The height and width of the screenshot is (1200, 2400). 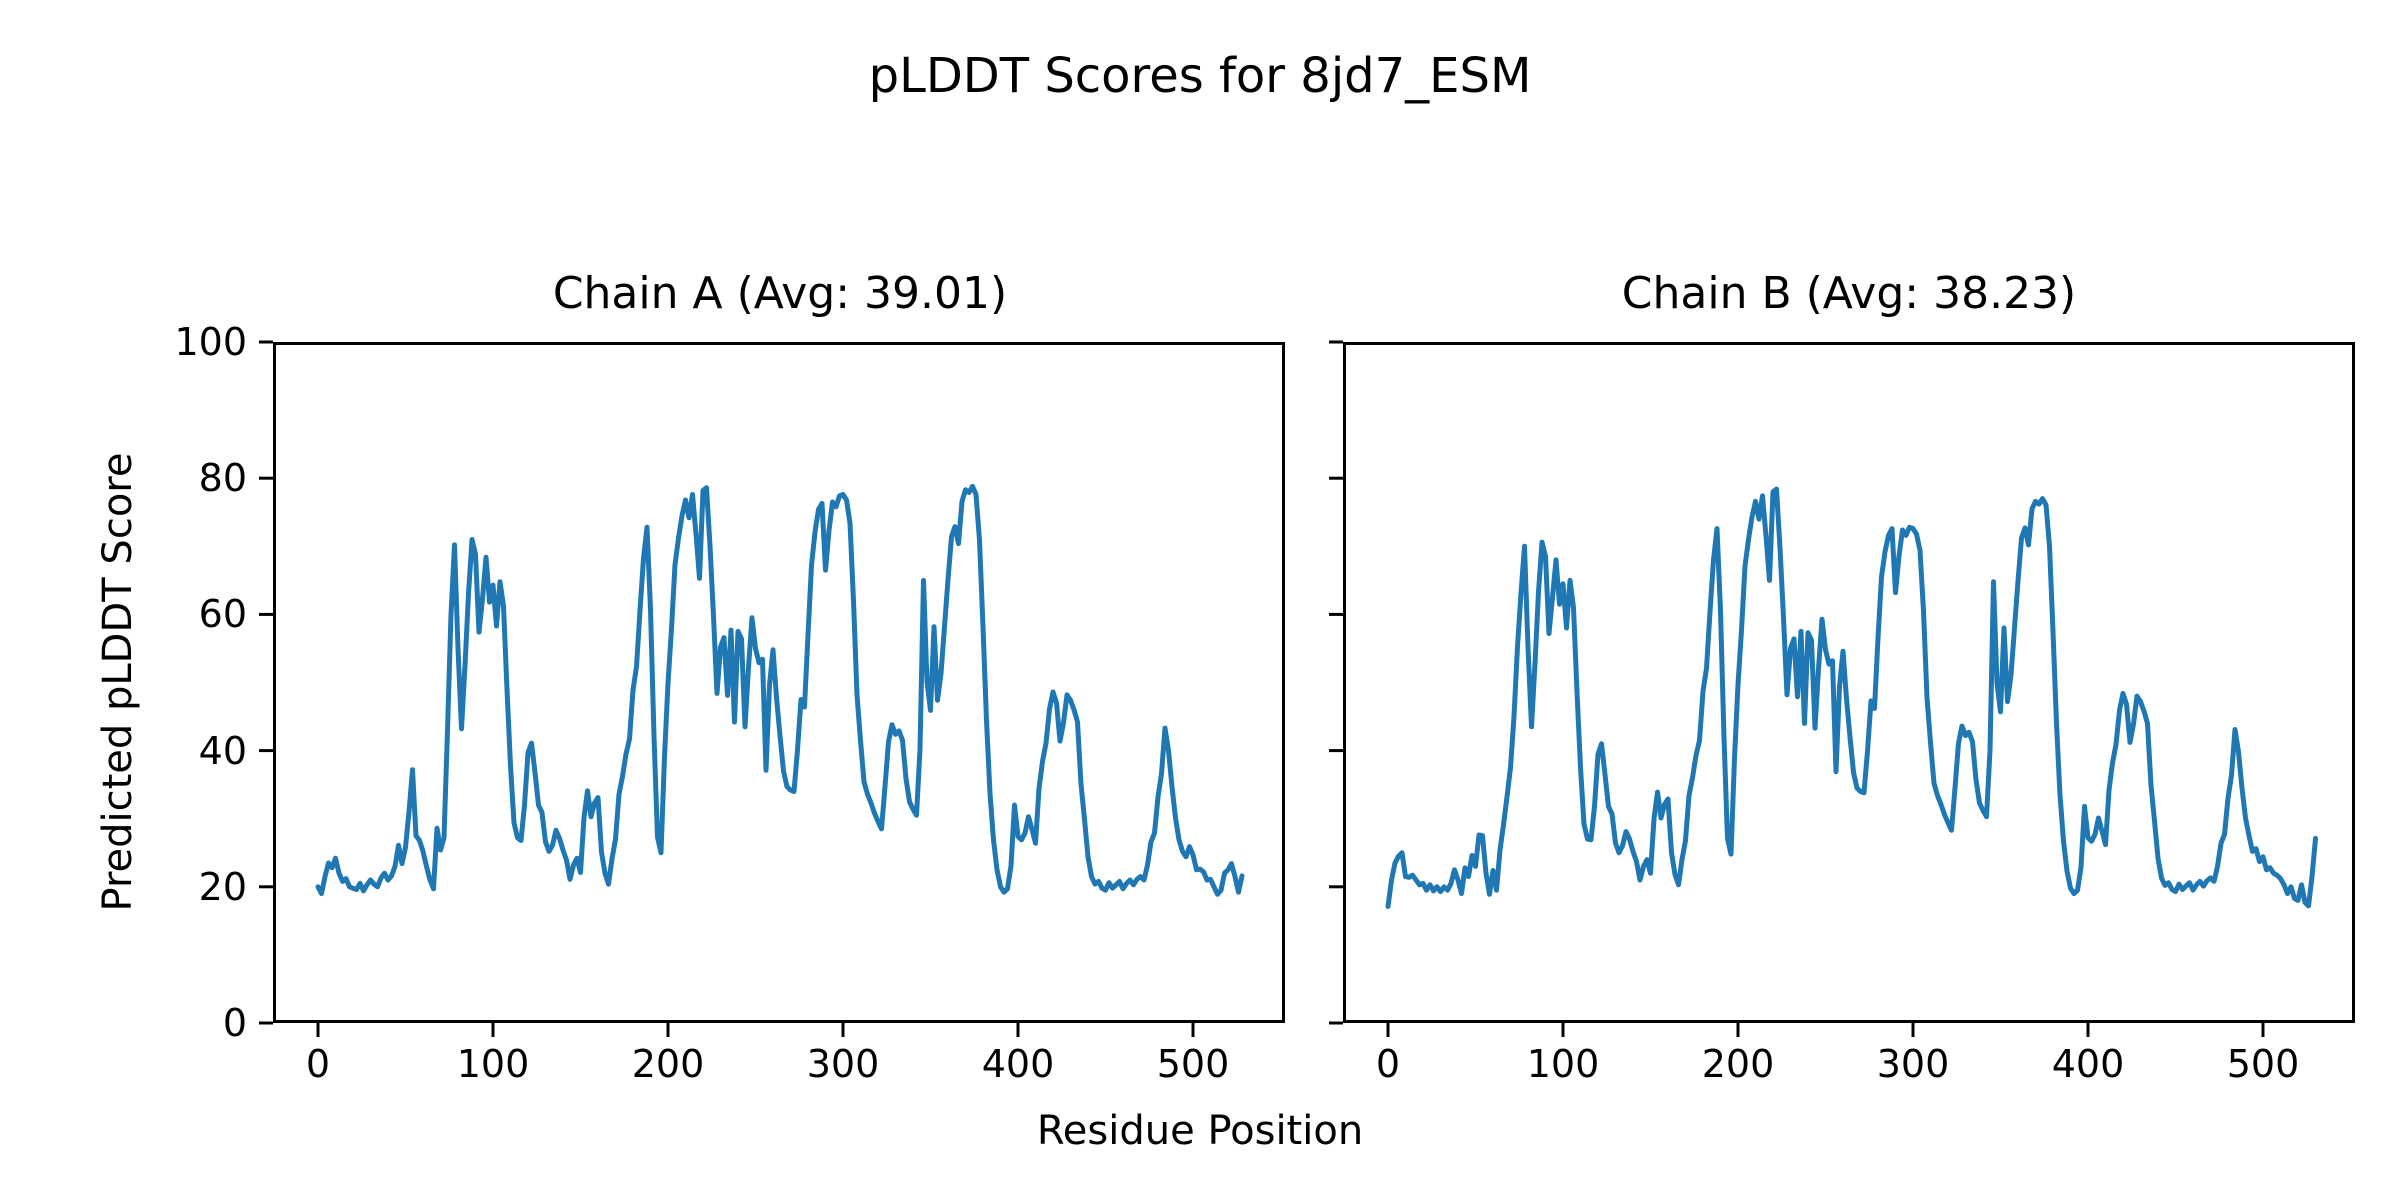 What do you see at coordinates (222, 478) in the screenshot?
I see `y-tick-label: 80` at bounding box center [222, 478].